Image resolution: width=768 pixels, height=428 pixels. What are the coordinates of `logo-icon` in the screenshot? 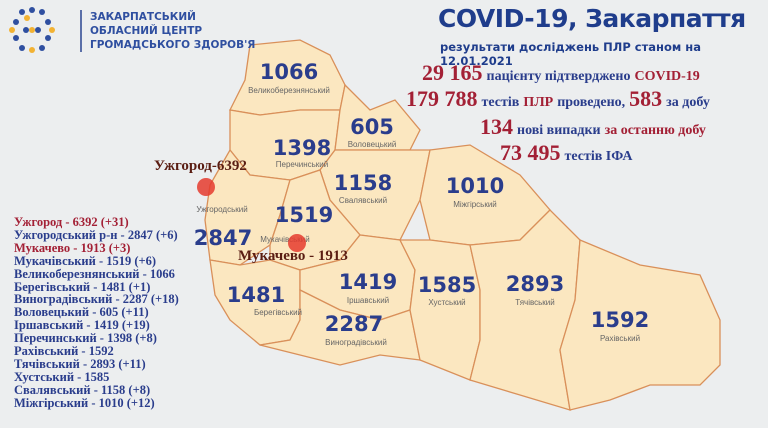 It's located at (32, 30).